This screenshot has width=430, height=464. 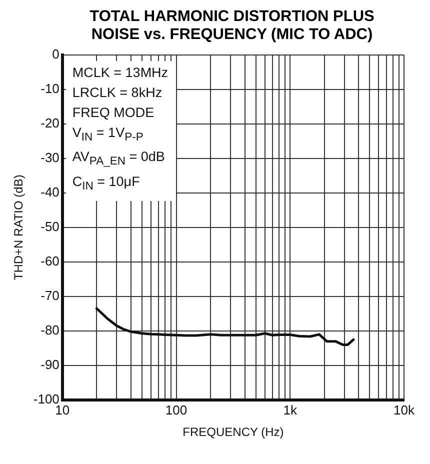 What do you see at coordinates (404, 410) in the screenshot?
I see `x-tick-label: 10k` at bounding box center [404, 410].